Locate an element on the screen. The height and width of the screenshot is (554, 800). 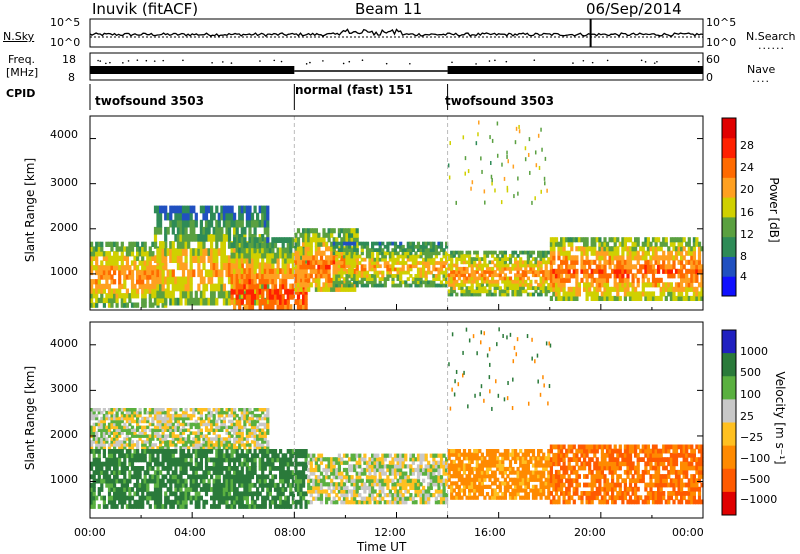
nave-dot is located at coordinates (698, 61).